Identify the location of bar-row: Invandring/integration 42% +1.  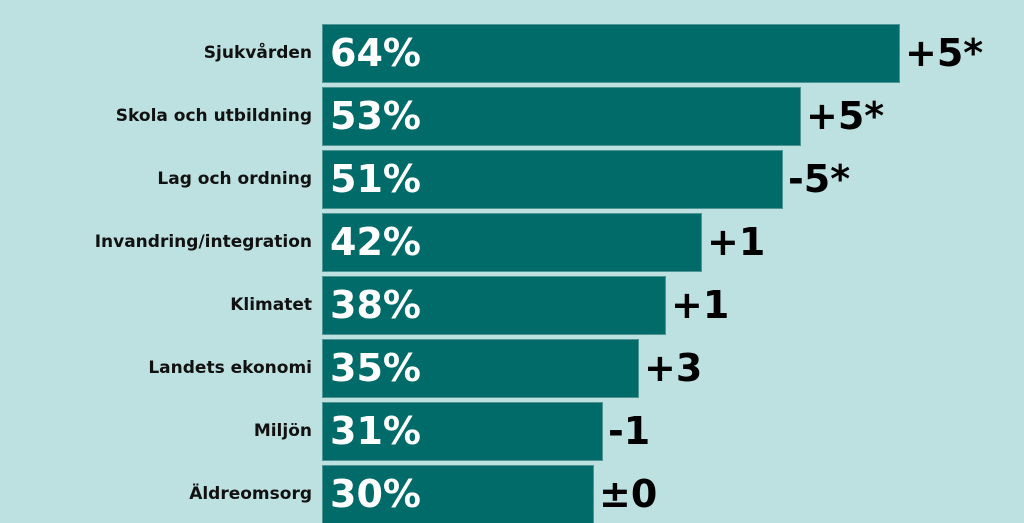
(512, 242).